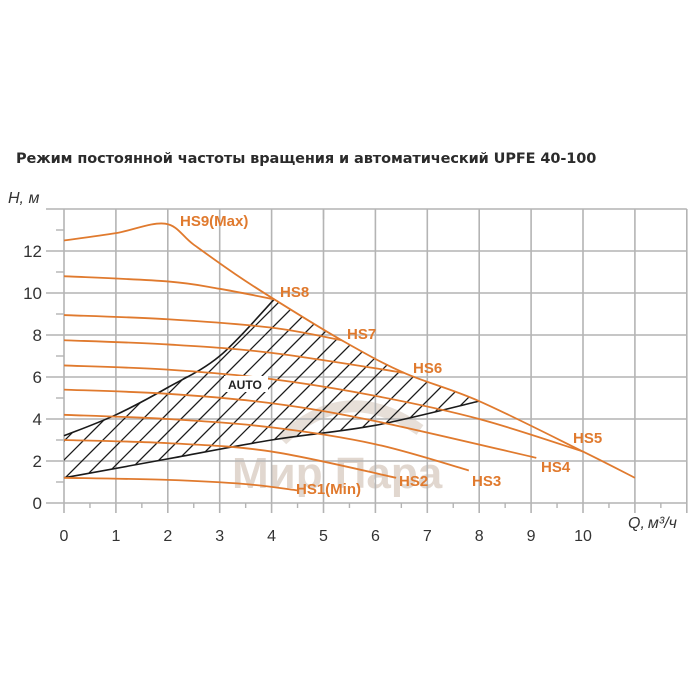 The height and width of the screenshot is (700, 700). Describe the element at coordinates (32, 293) in the screenshot. I see `y-tick-label: 10` at that location.